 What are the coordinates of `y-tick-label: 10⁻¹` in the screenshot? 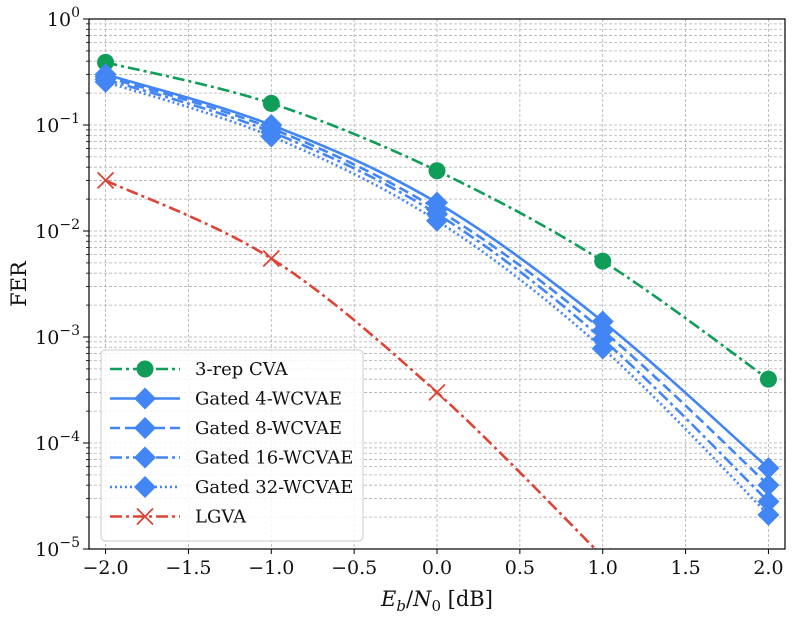 It's located at (57, 124).